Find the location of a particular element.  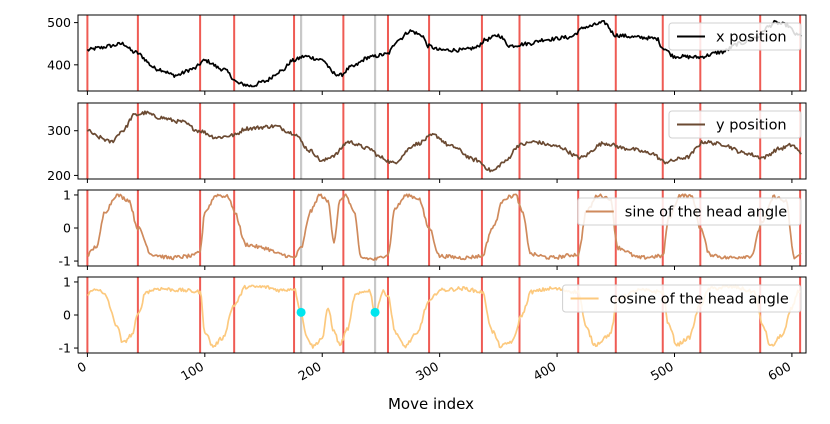

x-tick-label: 500 is located at coordinates (662, 371).